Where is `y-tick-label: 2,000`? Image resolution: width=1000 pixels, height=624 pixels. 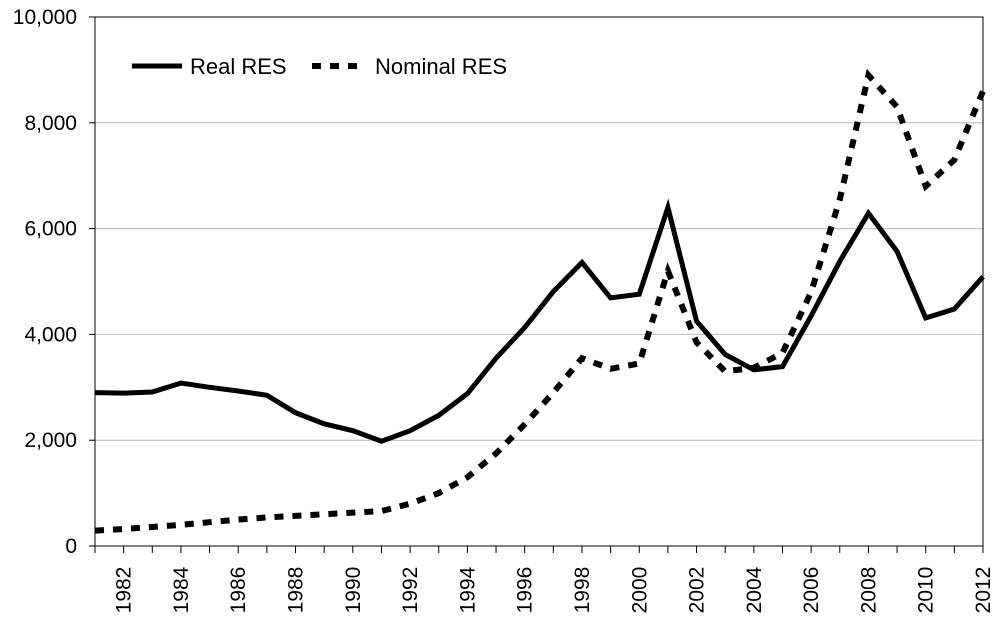
y-tick-label: 2,000 is located at coordinates (50, 440).